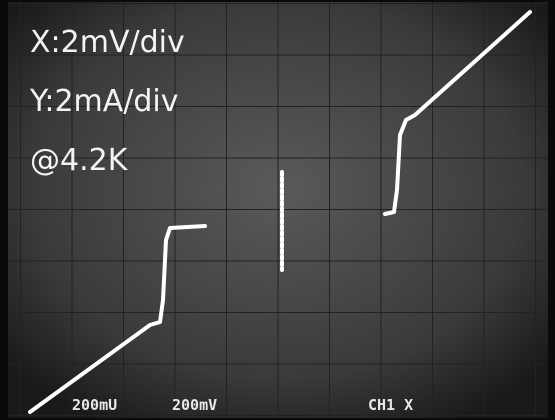  Describe the element at coordinates (117, 319) in the screenshot. I see `trace-left` at that location.